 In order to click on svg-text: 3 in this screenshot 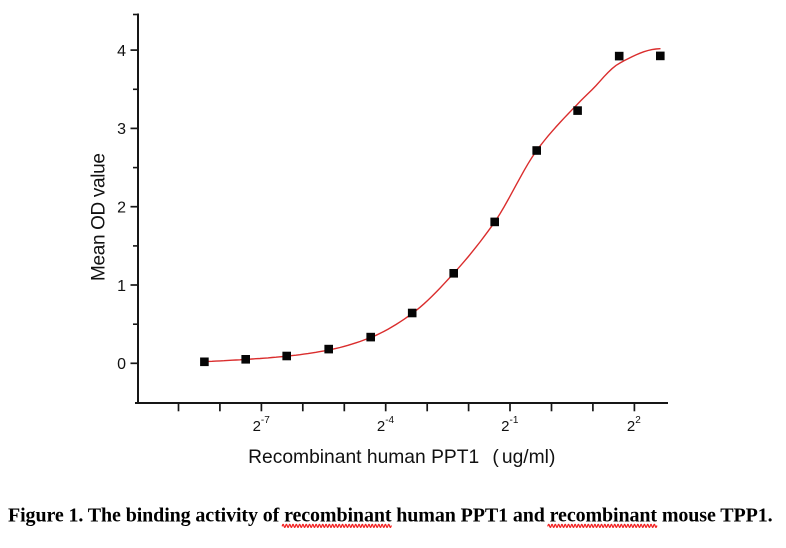, I will do `click(121, 129)`.